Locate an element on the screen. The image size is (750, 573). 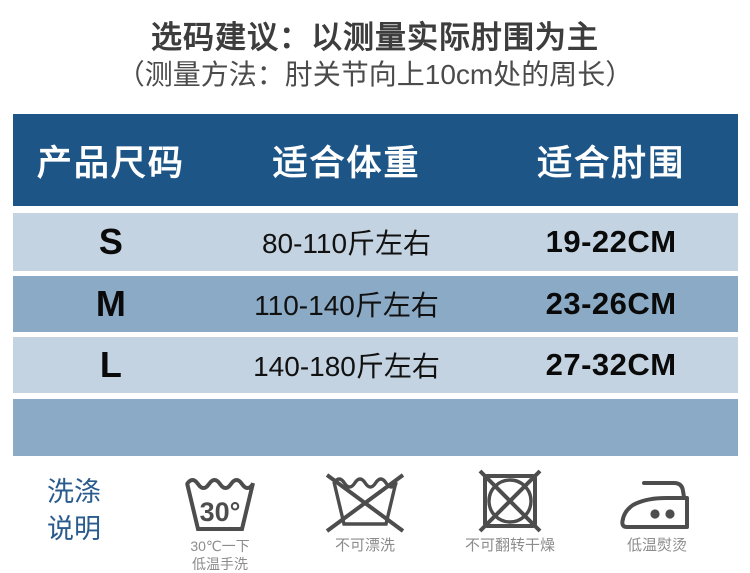
weight-value: 80-110斤左右 is located at coordinates (346, 243).